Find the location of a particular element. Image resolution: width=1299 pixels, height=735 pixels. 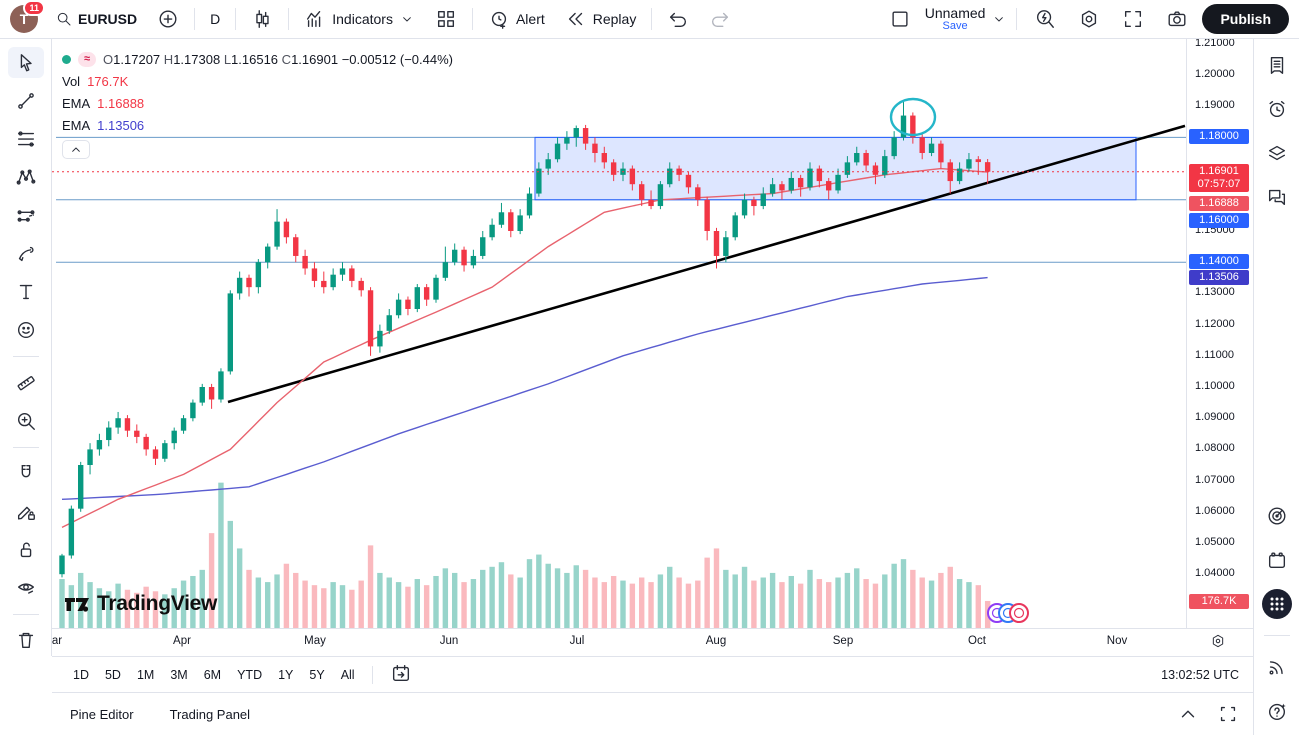

chat-button is located at coordinates (1277, 197).